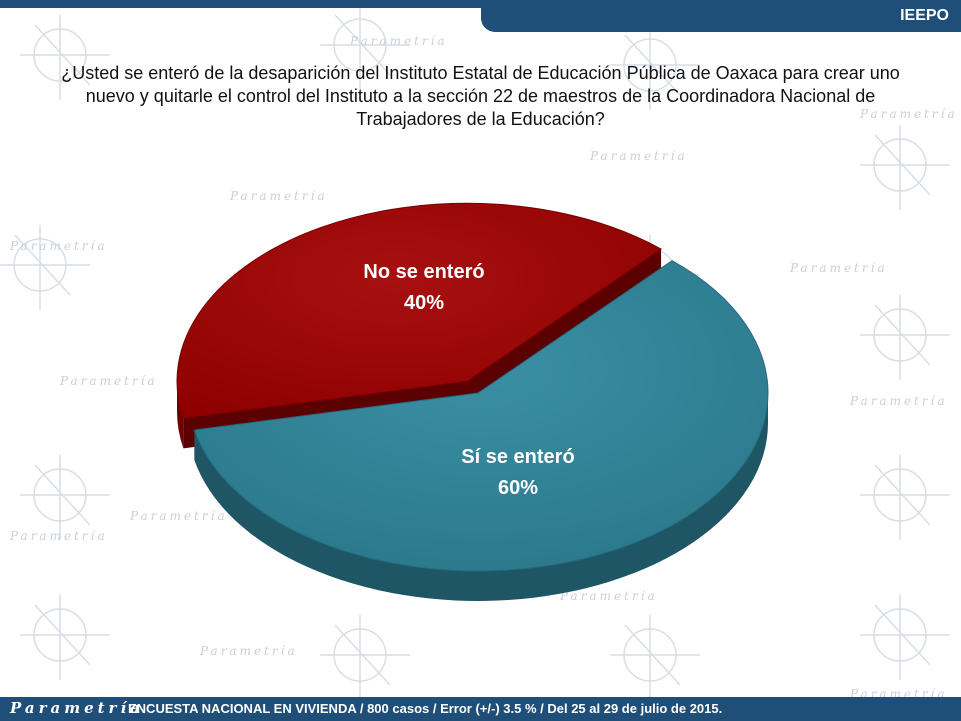 This screenshot has width=961, height=721. Describe the element at coordinates (424, 303) in the screenshot. I see `pie-slice-value-label: 40%` at that location.